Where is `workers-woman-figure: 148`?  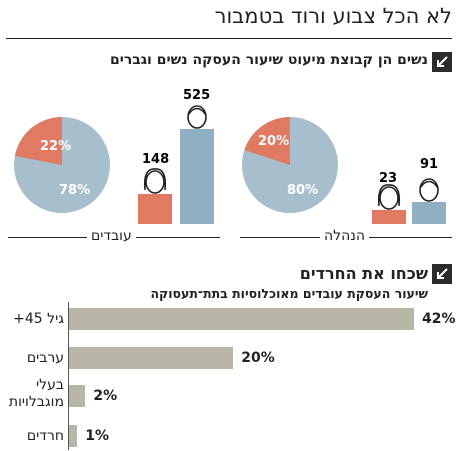
workers-woman-figure: 148 is located at coordinates (155, 188).